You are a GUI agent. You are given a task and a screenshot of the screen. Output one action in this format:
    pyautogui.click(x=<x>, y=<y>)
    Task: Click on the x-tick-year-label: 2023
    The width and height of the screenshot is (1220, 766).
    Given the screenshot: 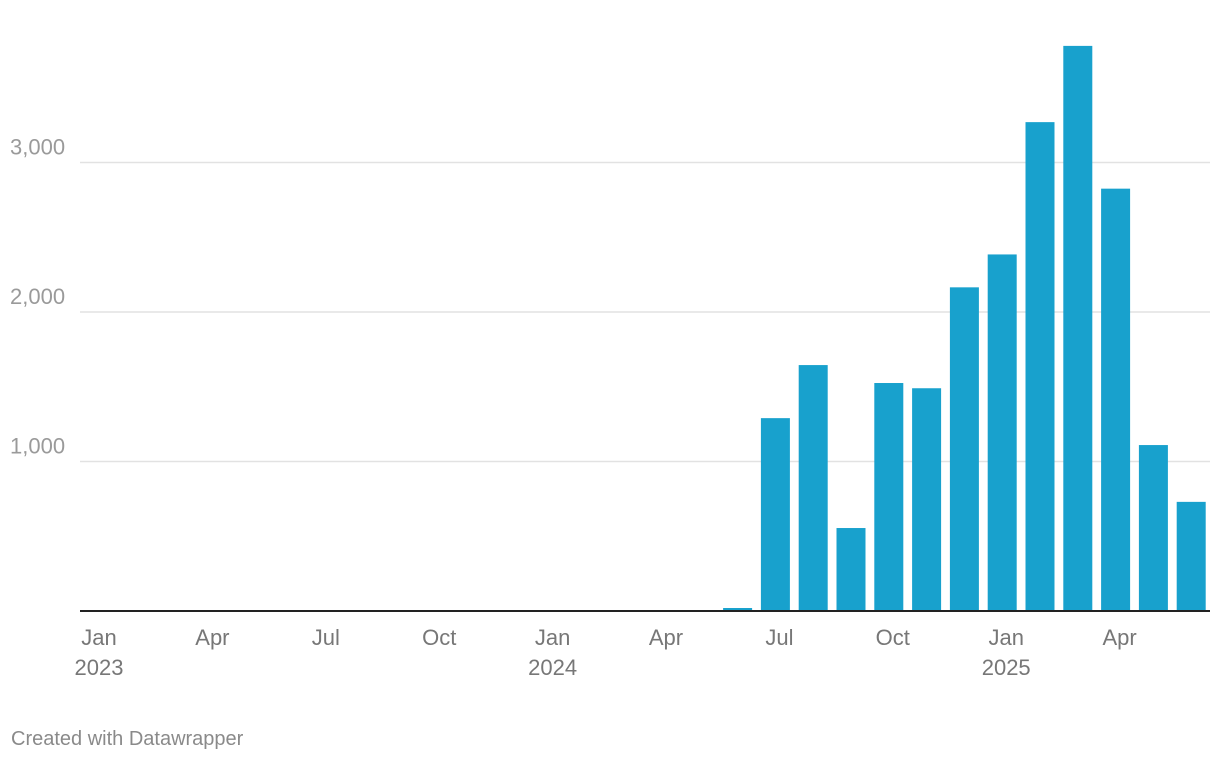 What is the action you would take?
    pyautogui.click(x=99, y=667)
    